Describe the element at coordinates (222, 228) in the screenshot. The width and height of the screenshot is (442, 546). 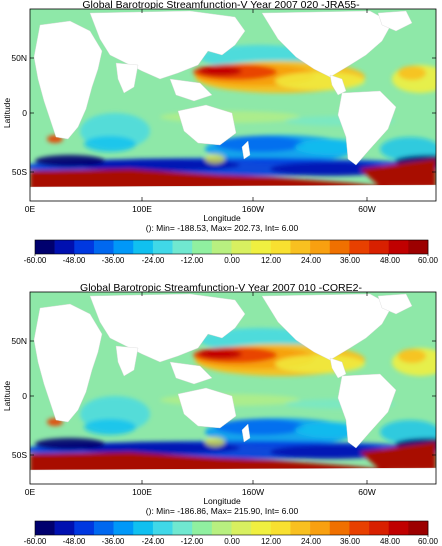
I see `stats-line: (): Min= -188.53, Max= 202.73, Int= 6.00` at that location.